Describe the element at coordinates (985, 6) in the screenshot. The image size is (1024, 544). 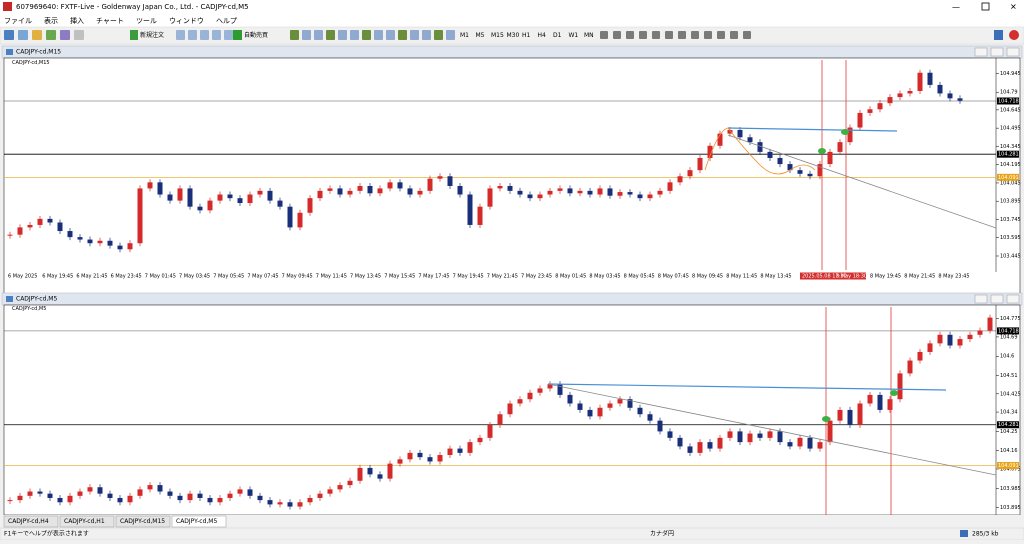
I see `maximize-button` at that location.